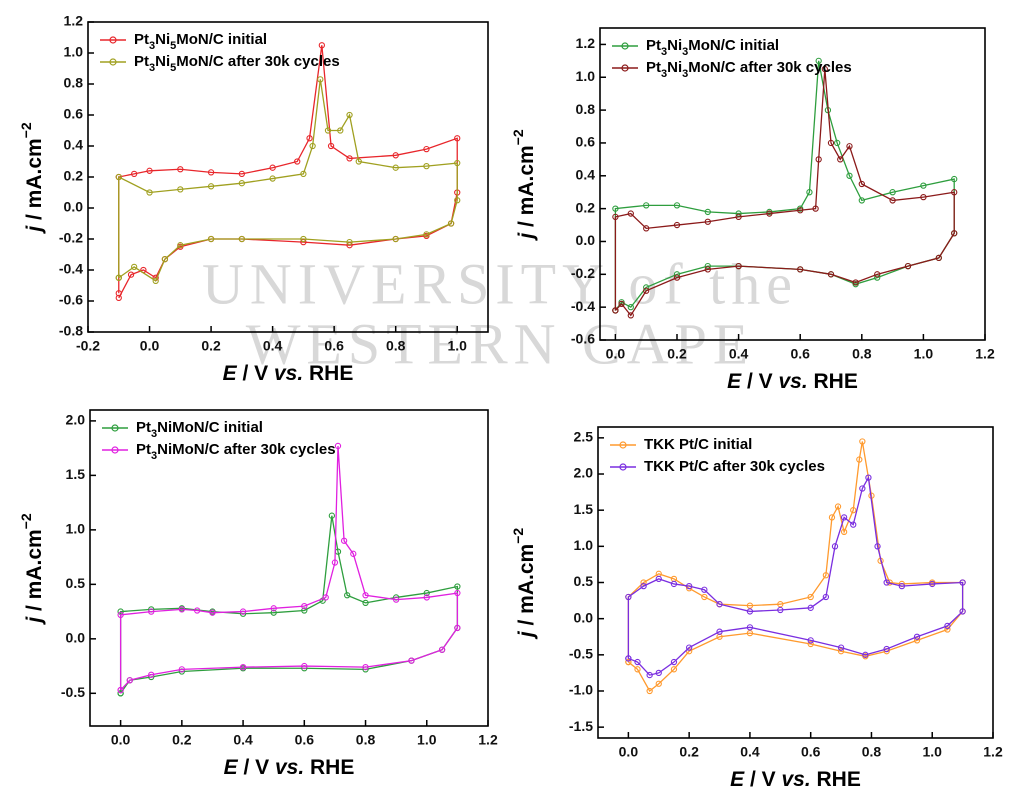  I want to click on y-tick-label: 2.5, so click(584, 437).